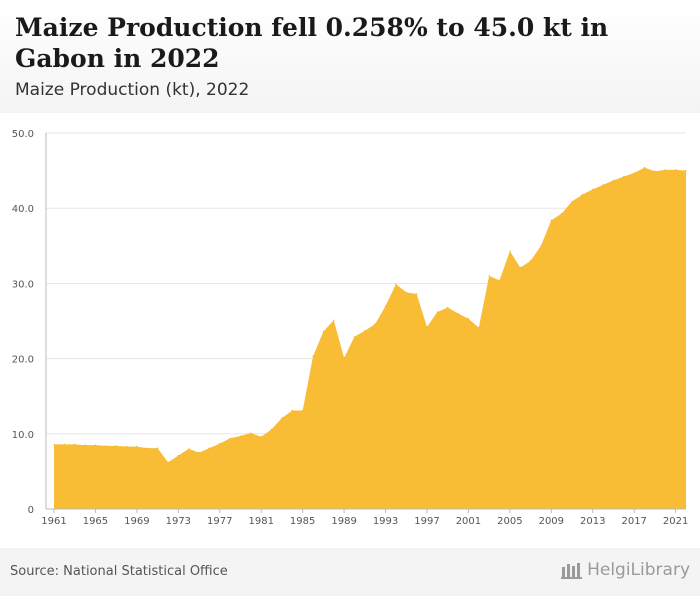  I want to click on chart-subtitle: Maize Production (kt), 2022, so click(132, 90).